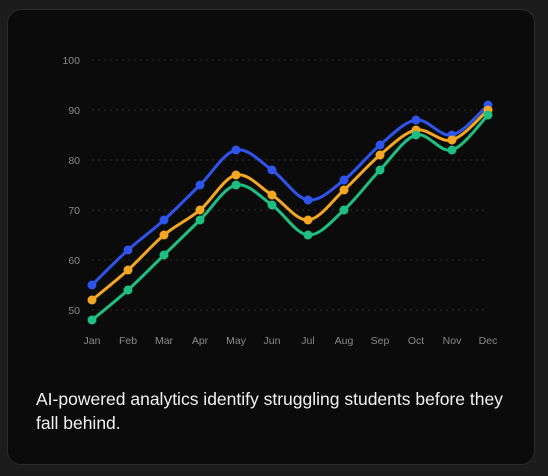  What do you see at coordinates (71, 186) in the screenshot?
I see `y-axis-ticks: 50 60 70 80 90 100` at bounding box center [71, 186].